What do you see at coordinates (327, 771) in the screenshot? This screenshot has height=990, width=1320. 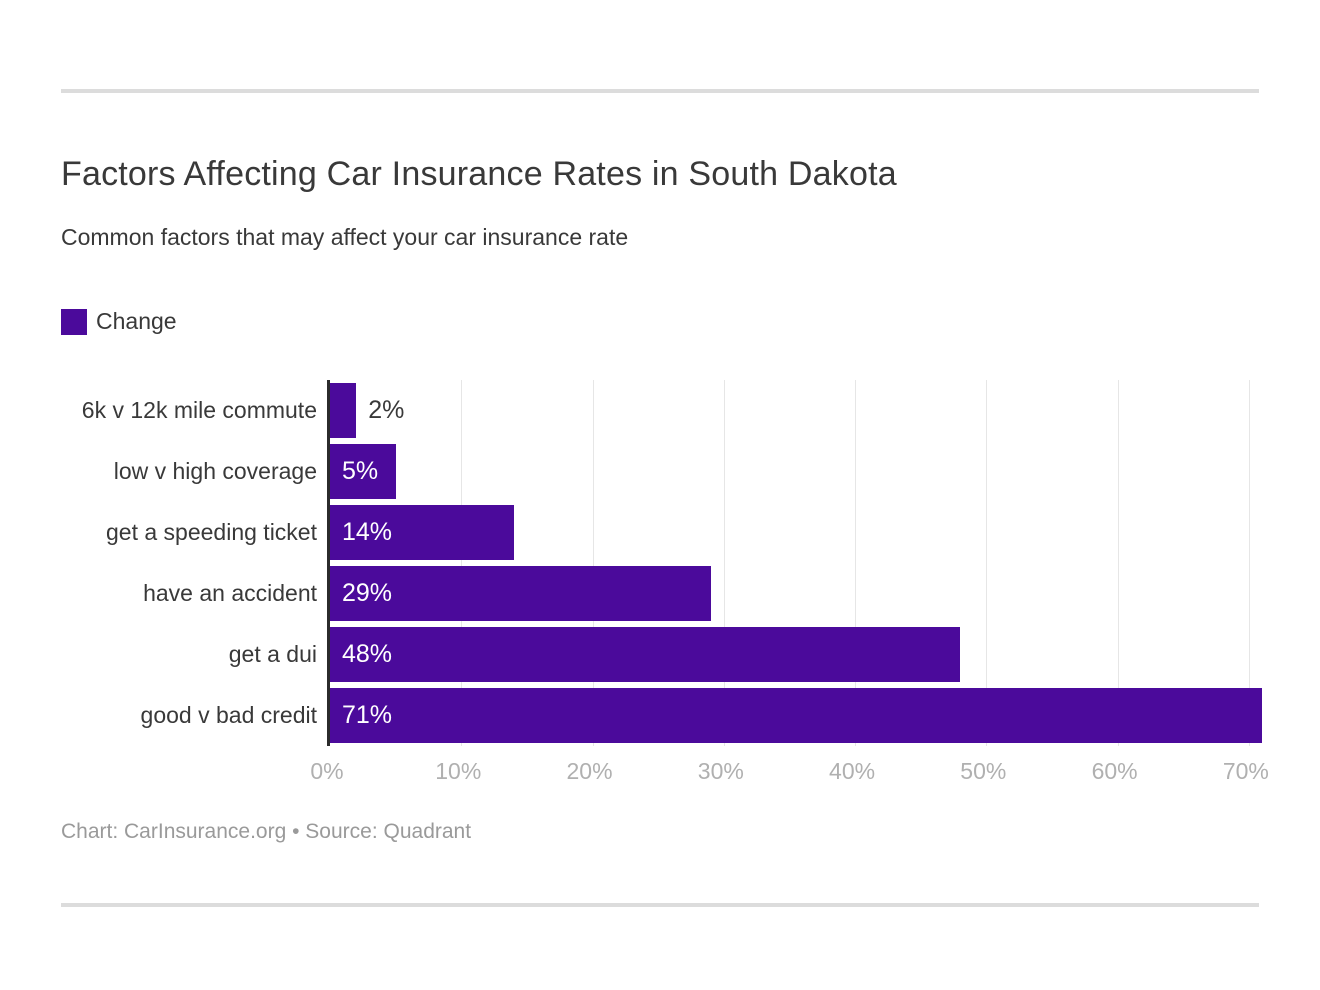 I see `x-tick-label: 0%` at bounding box center [327, 771].